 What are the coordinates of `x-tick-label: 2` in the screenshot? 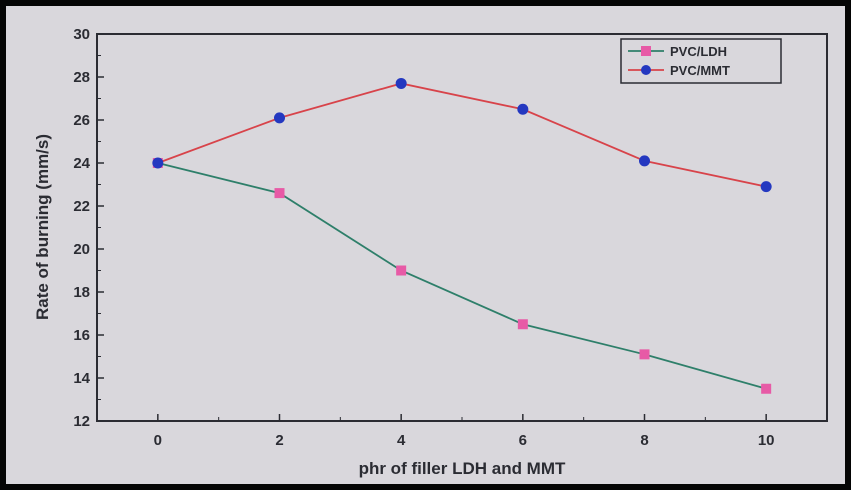 It's located at (279, 440).